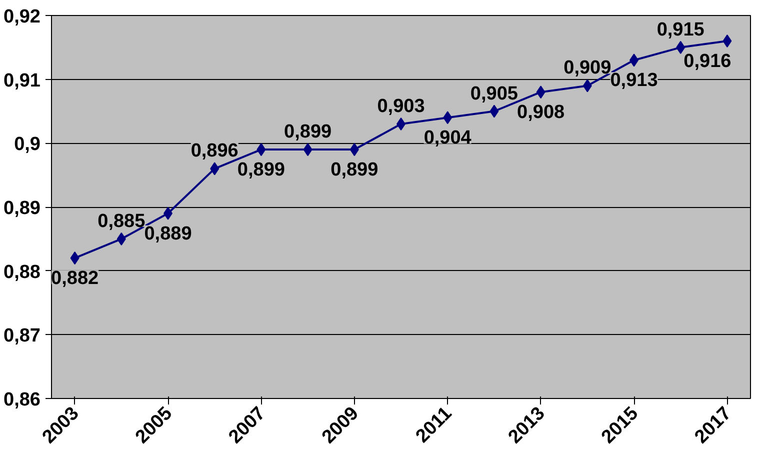  What do you see at coordinates (22, 400) in the screenshot?
I see `y-tick-label: 0,86` at bounding box center [22, 400].